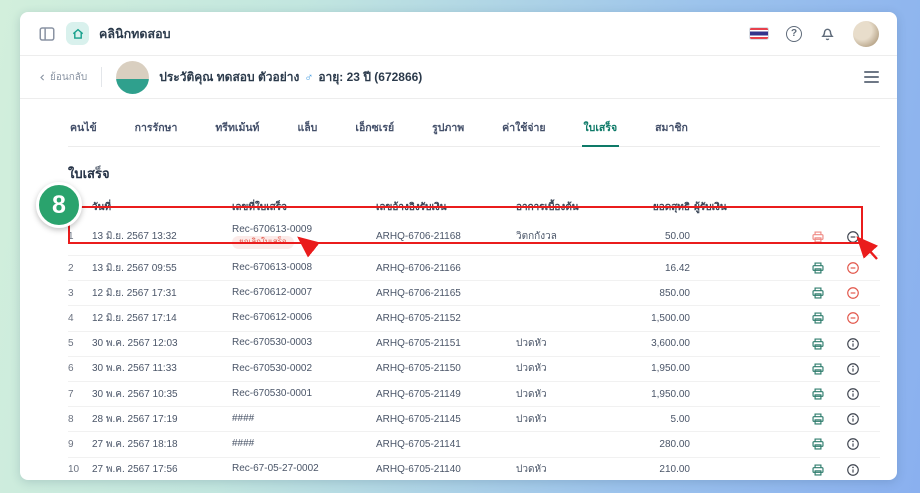 The image size is (920, 493). Describe the element at coordinates (871, 77) in the screenshot. I see `menu-hamburger-icon` at that location.